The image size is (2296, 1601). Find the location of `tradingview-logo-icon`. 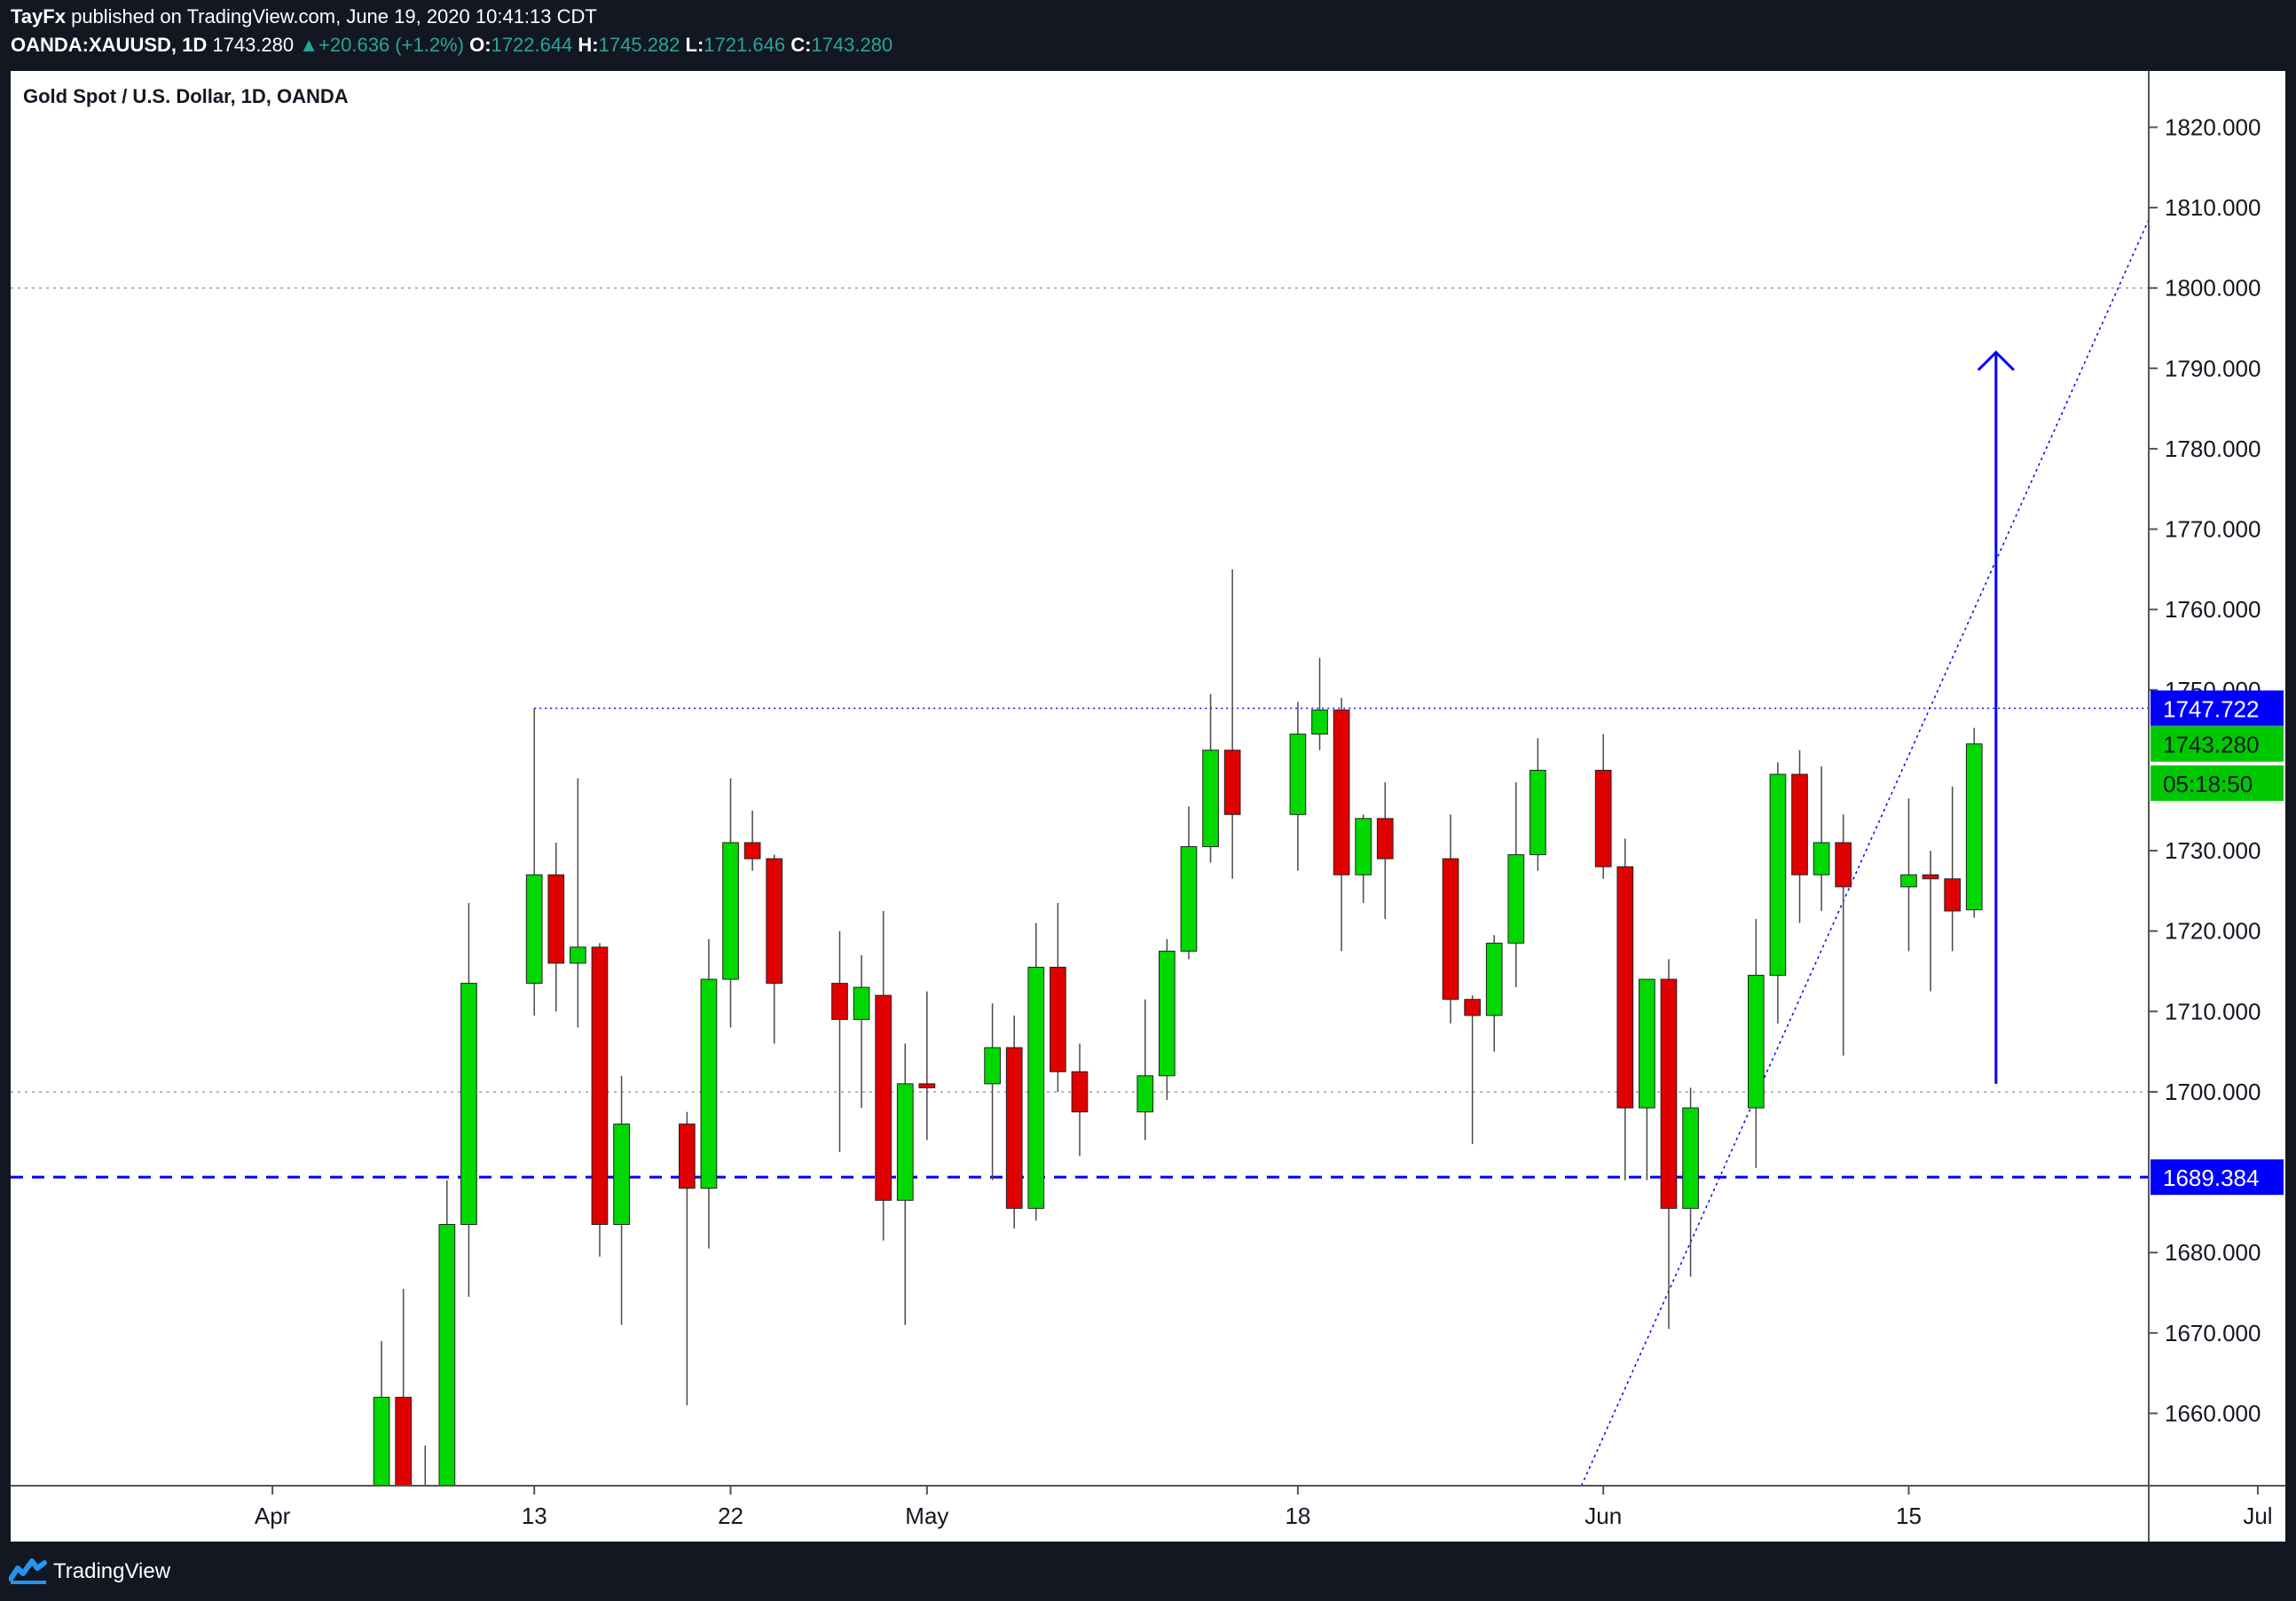

tradingview-logo-icon is located at coordinates (28, 1571).